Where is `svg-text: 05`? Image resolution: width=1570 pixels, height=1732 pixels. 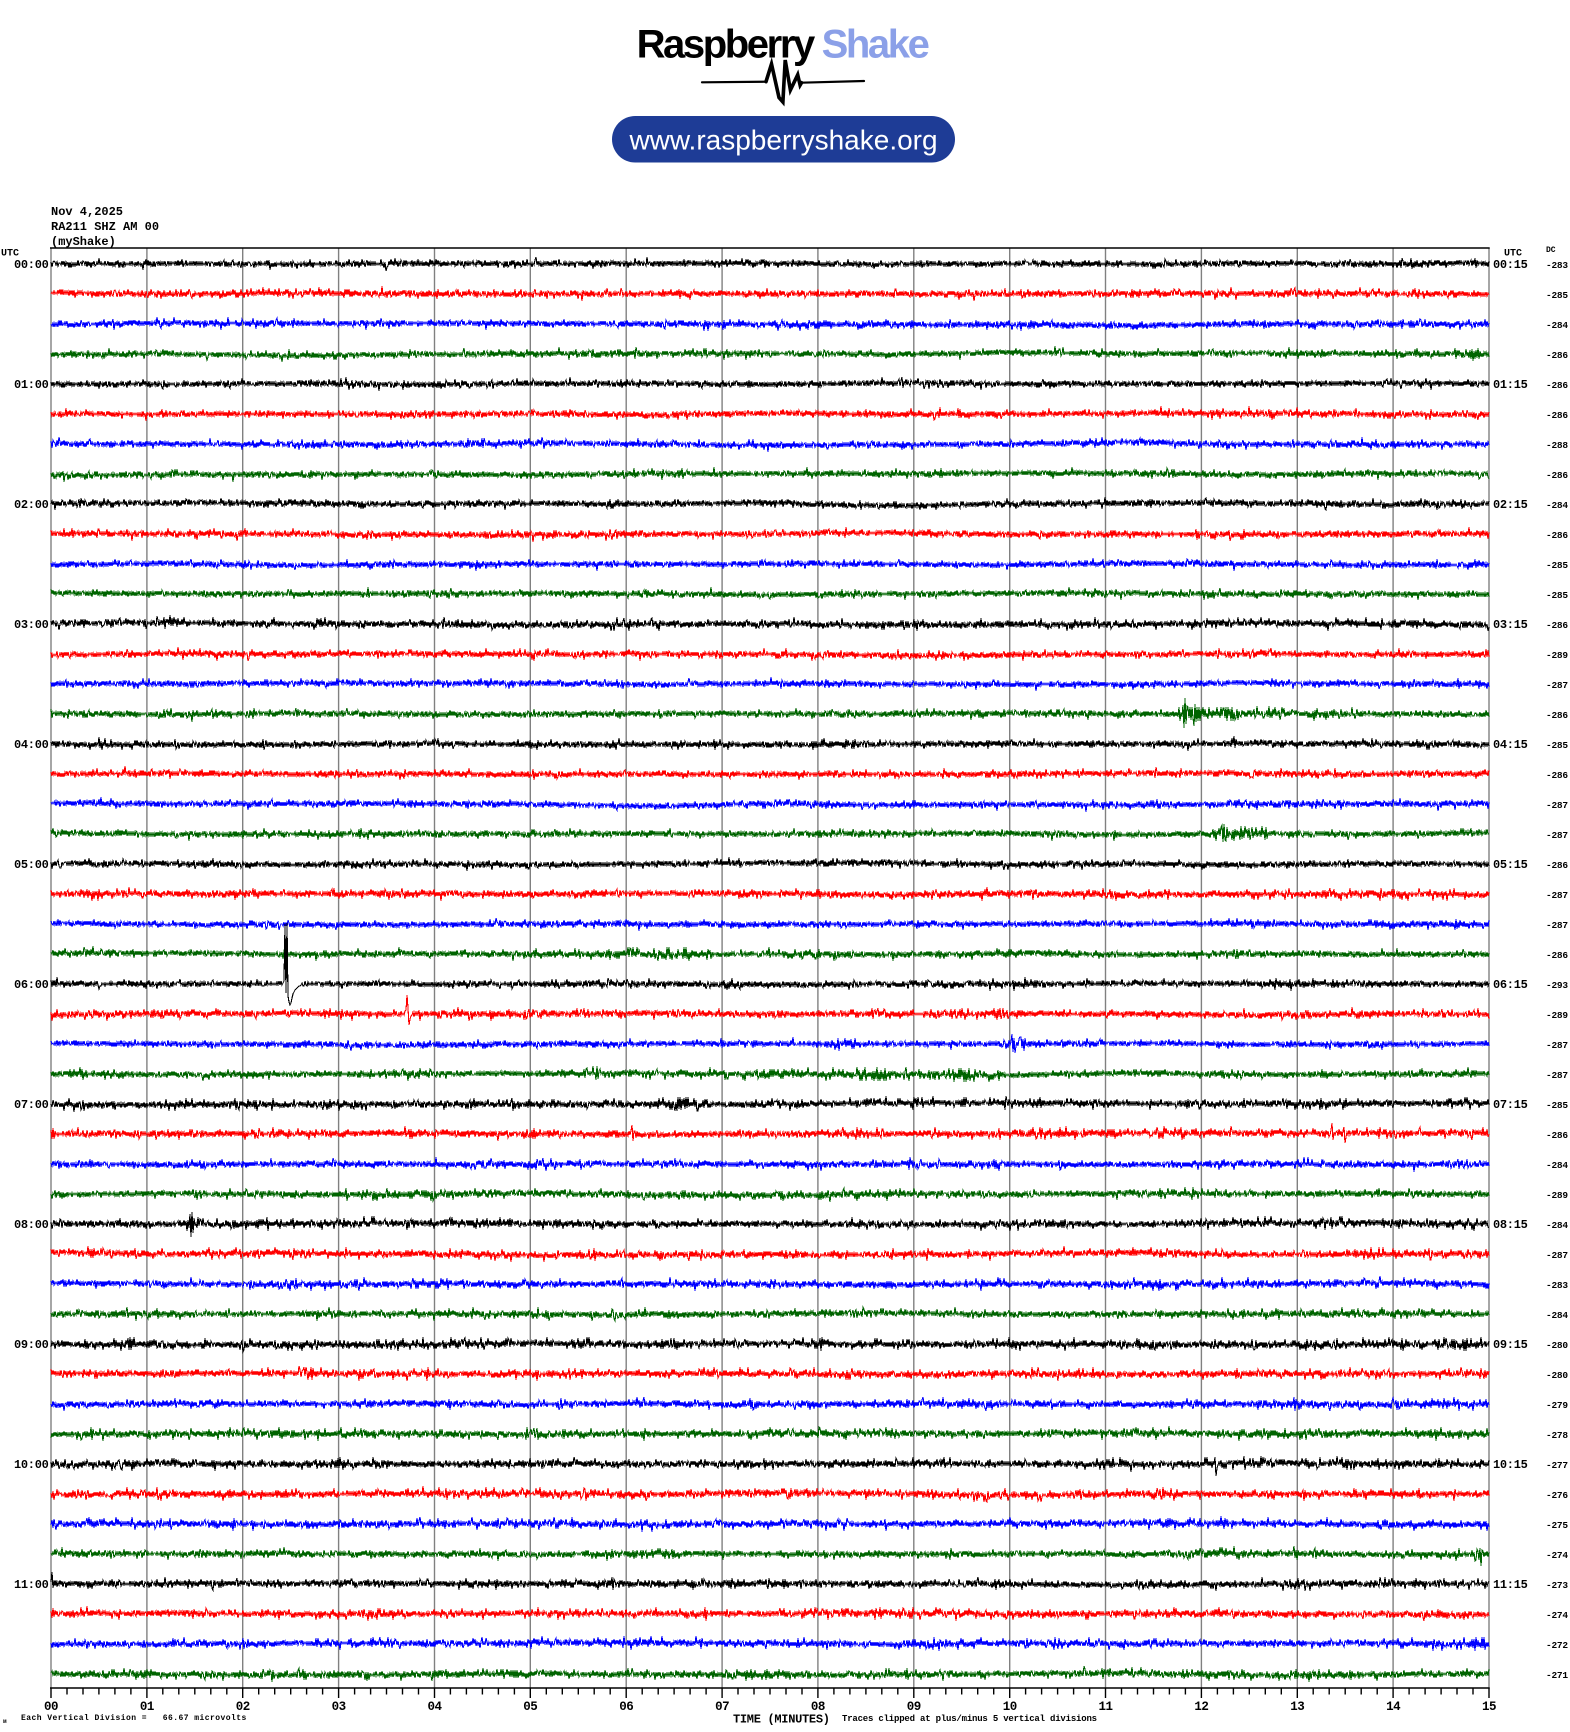
svg-text: 05 is located at coordinates (530, 1707).